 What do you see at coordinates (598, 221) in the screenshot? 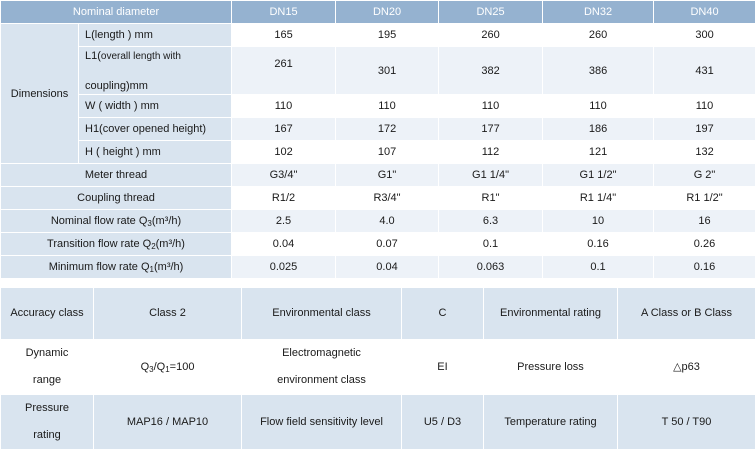
I see `cell-value: 10` at bounding box center [598, 221].